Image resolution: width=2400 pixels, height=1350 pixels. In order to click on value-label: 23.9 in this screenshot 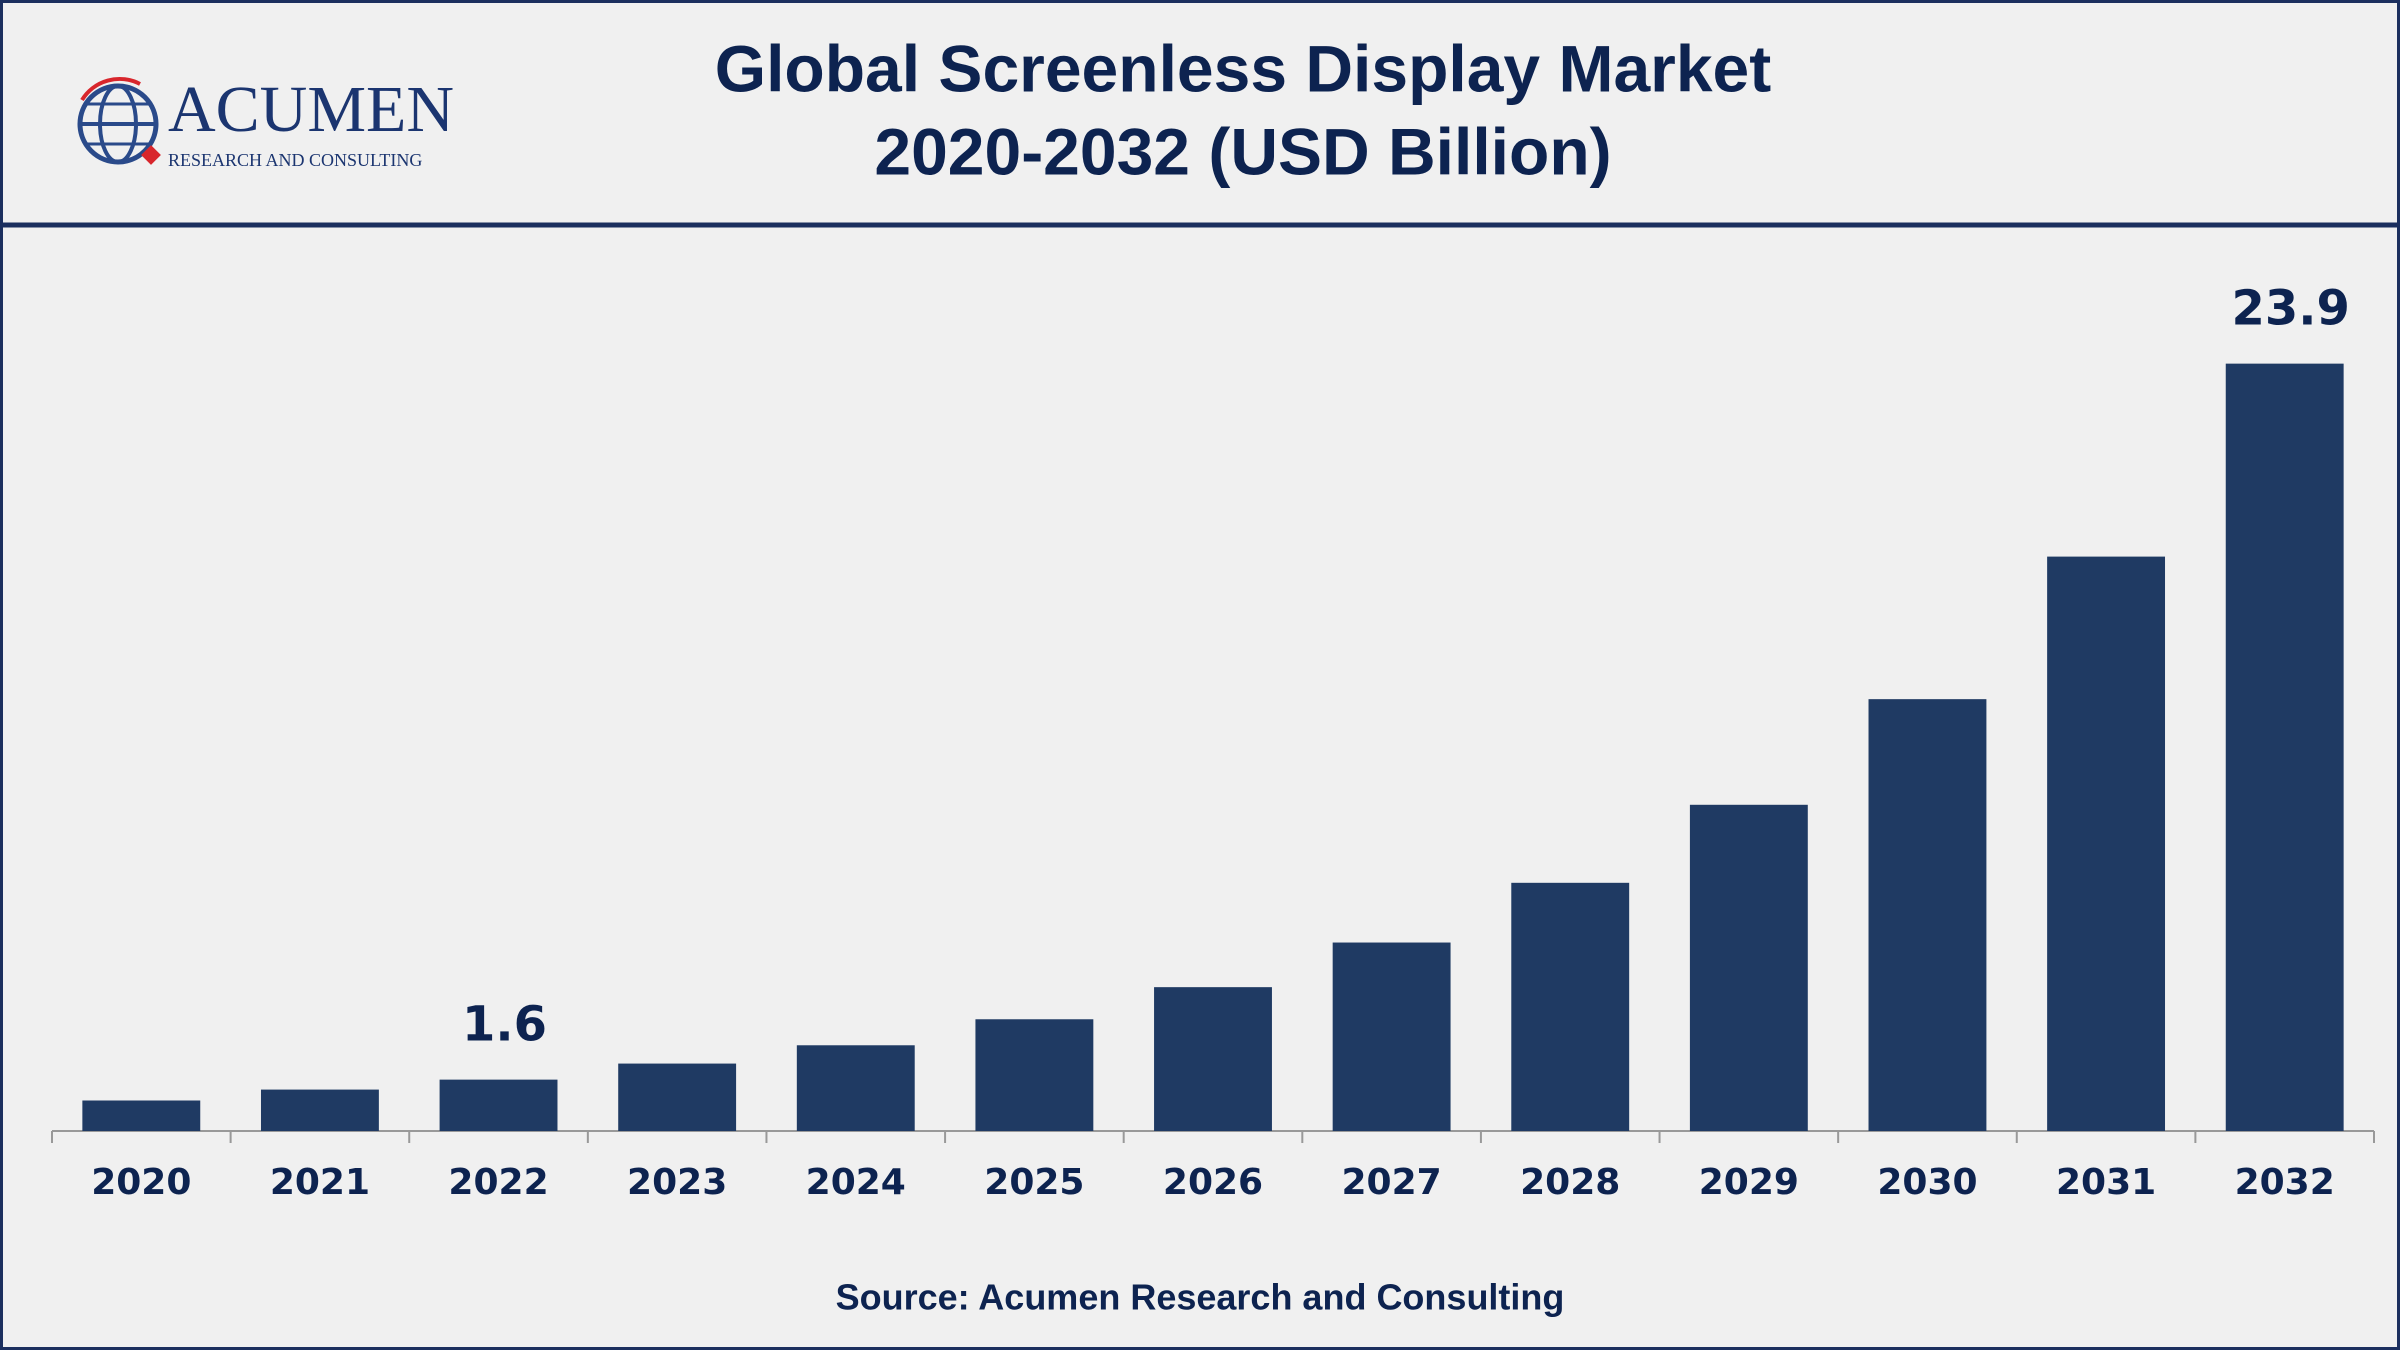, I will do `click(2290, 309)`.